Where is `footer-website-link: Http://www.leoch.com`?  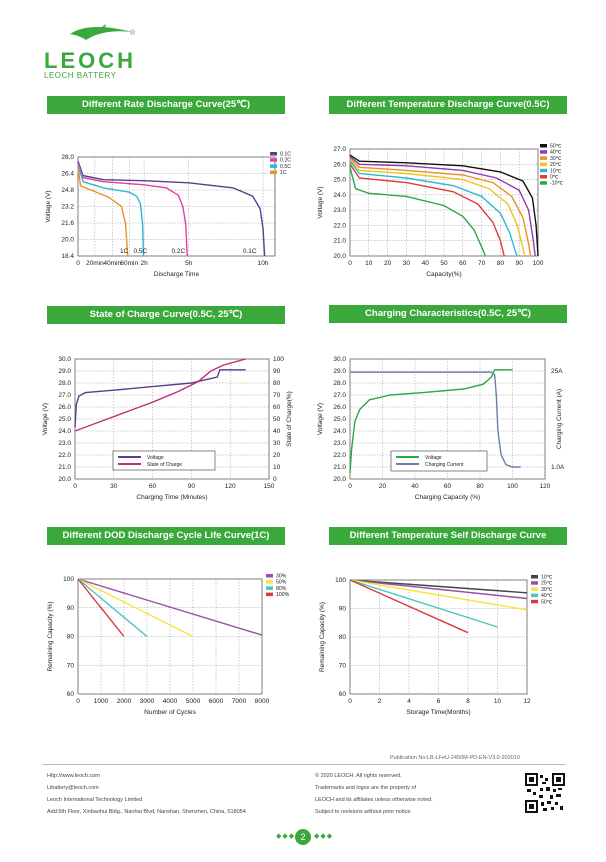 footer-website-link: Http://www.leoch.com is located at coordinates (73, 776).